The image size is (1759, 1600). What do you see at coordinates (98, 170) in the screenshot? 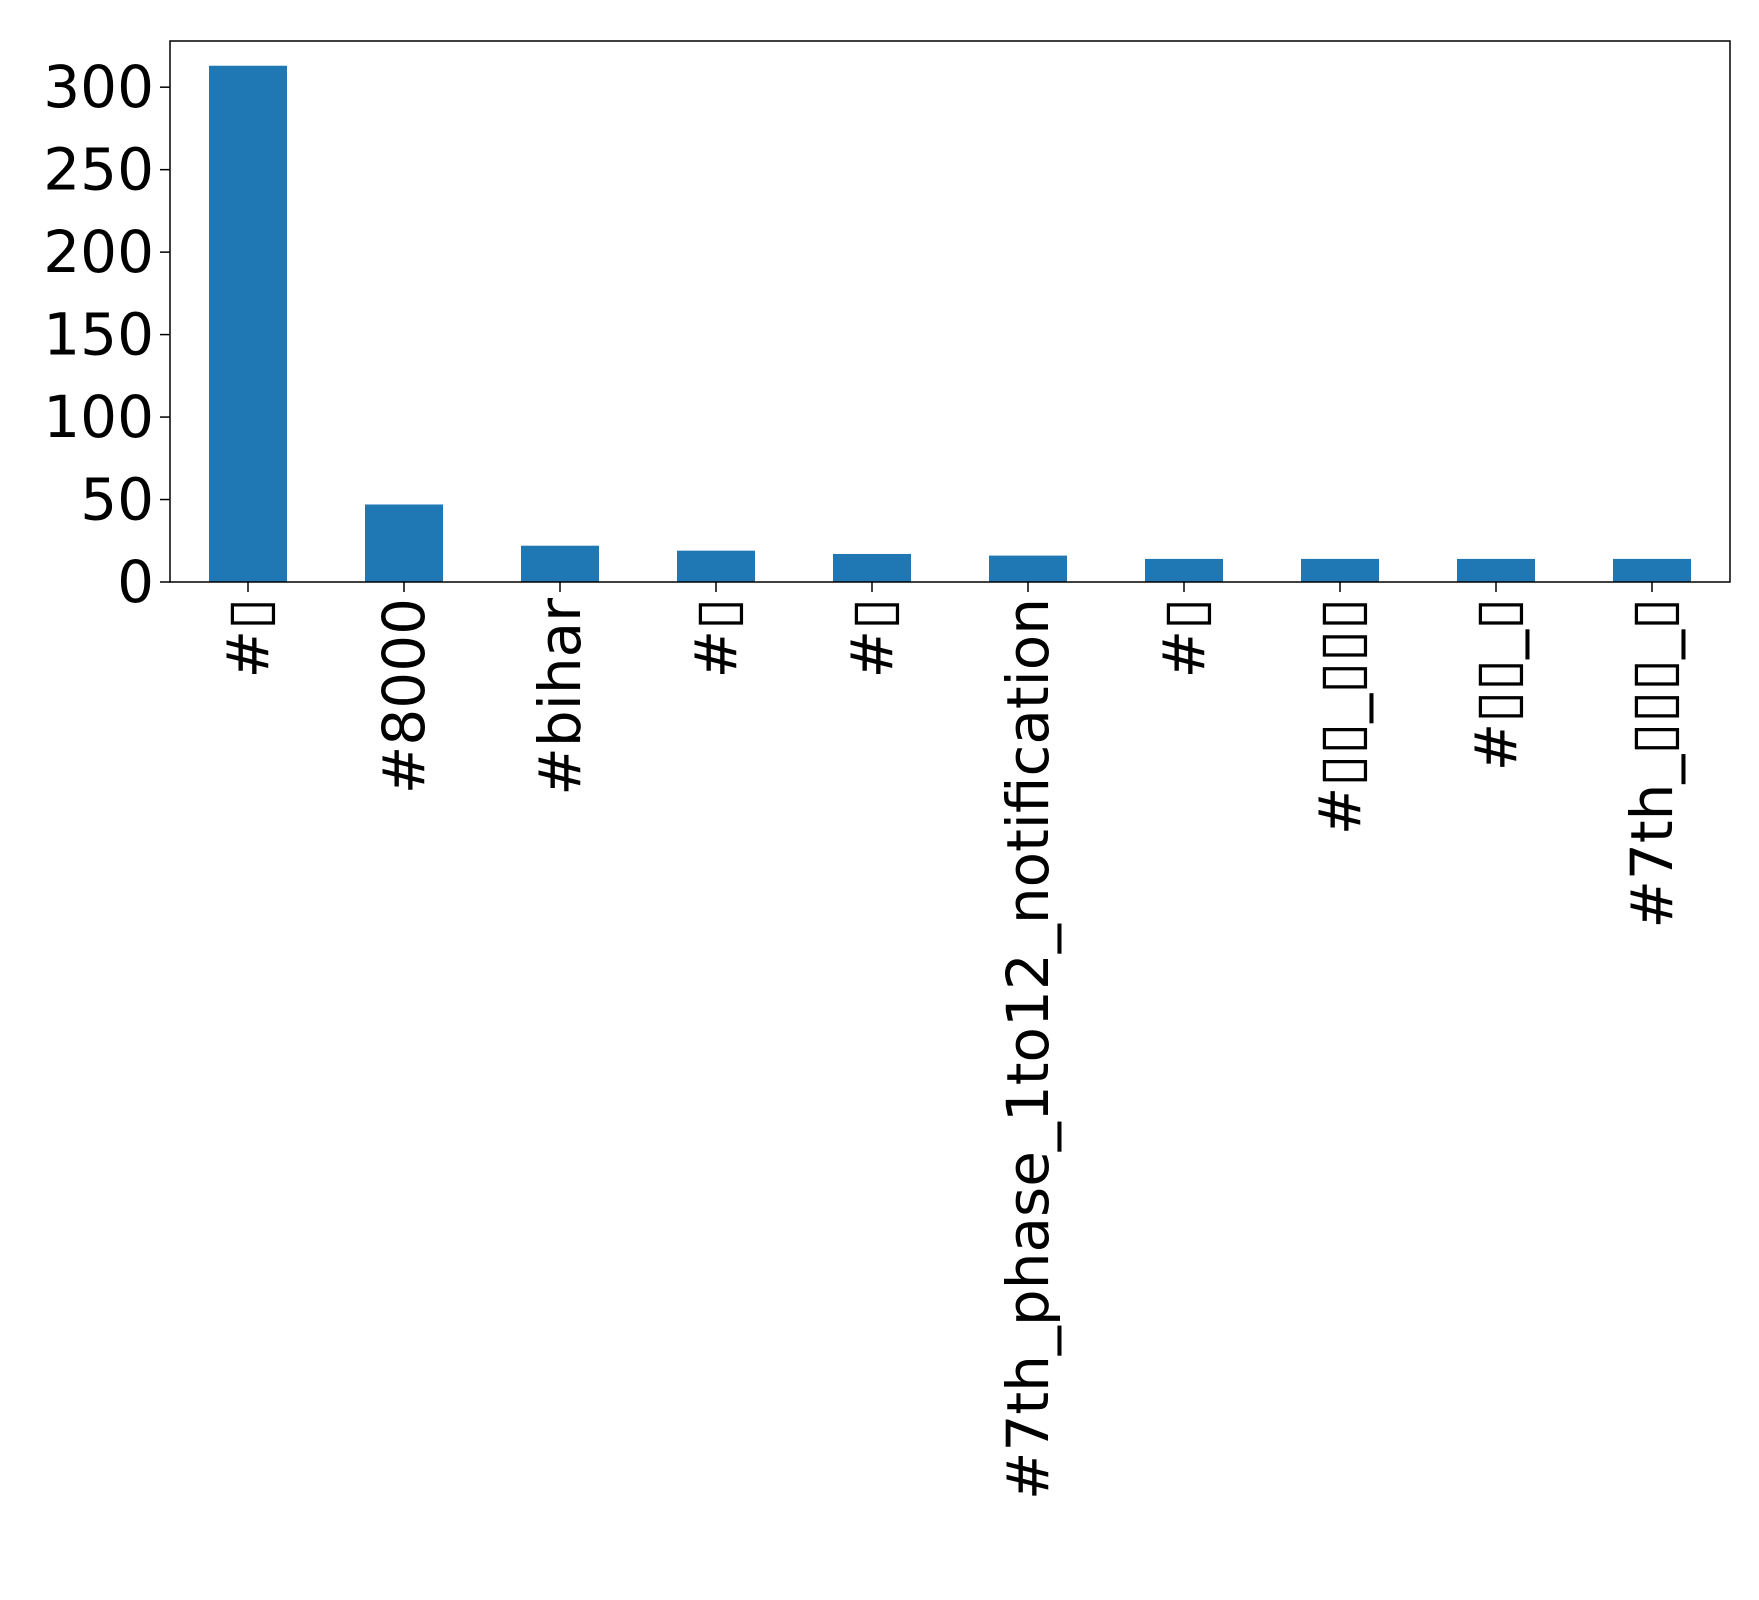
I see `y-tick-label: 250` at bounding box center [98, 170].